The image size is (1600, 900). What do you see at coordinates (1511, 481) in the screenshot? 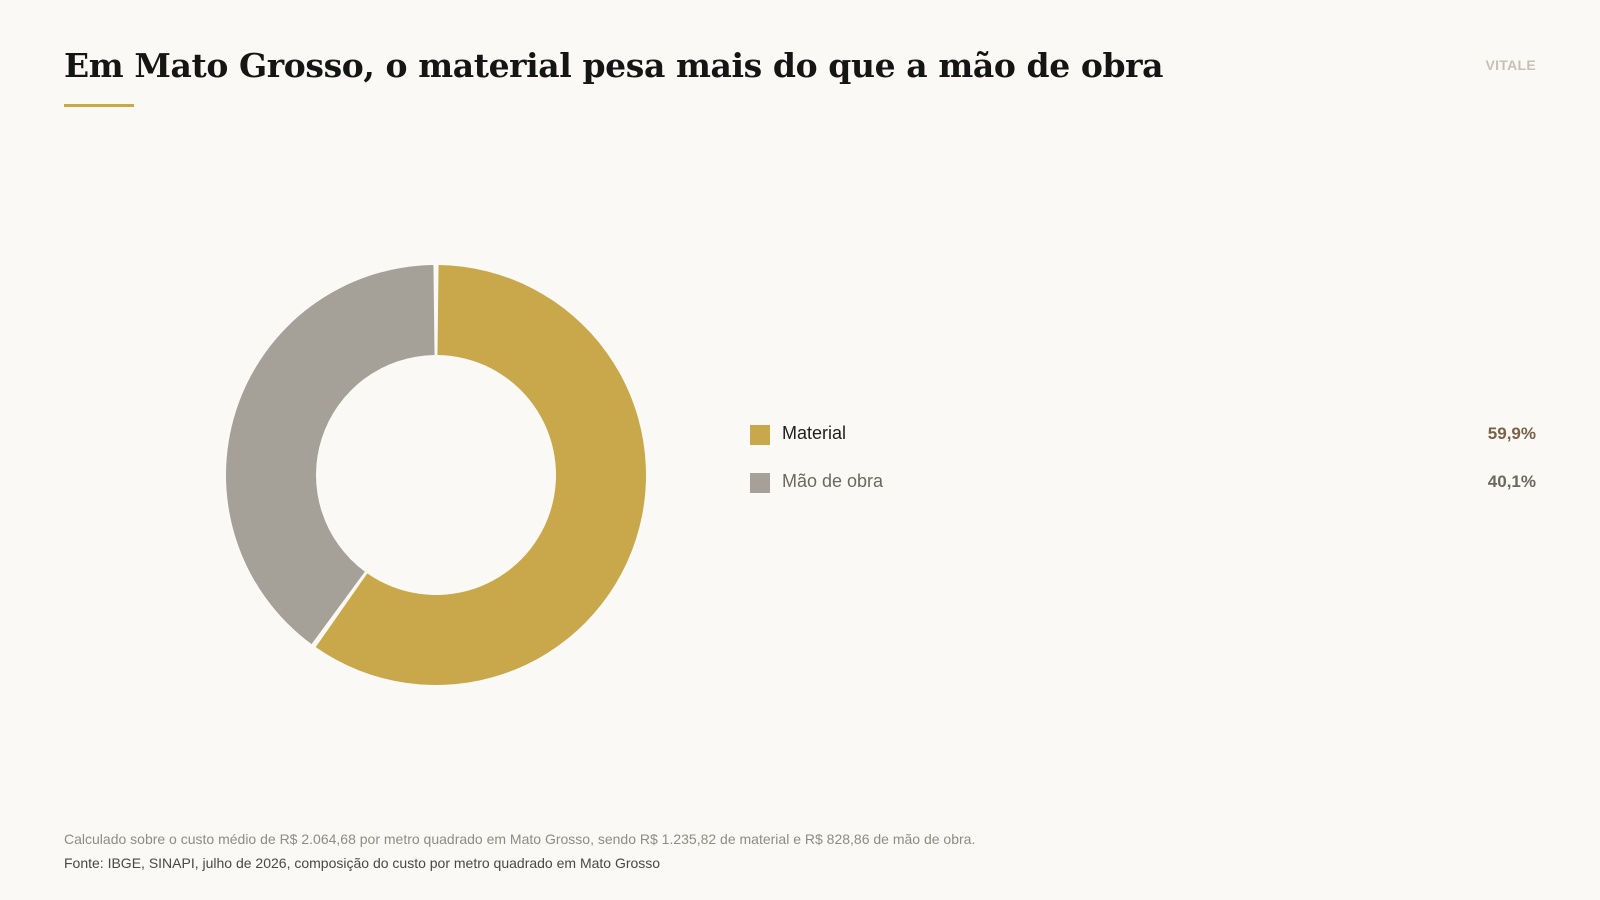
I see `legend-value-mao-de-obra: 40,1%` at bounding box center [1511, 481].